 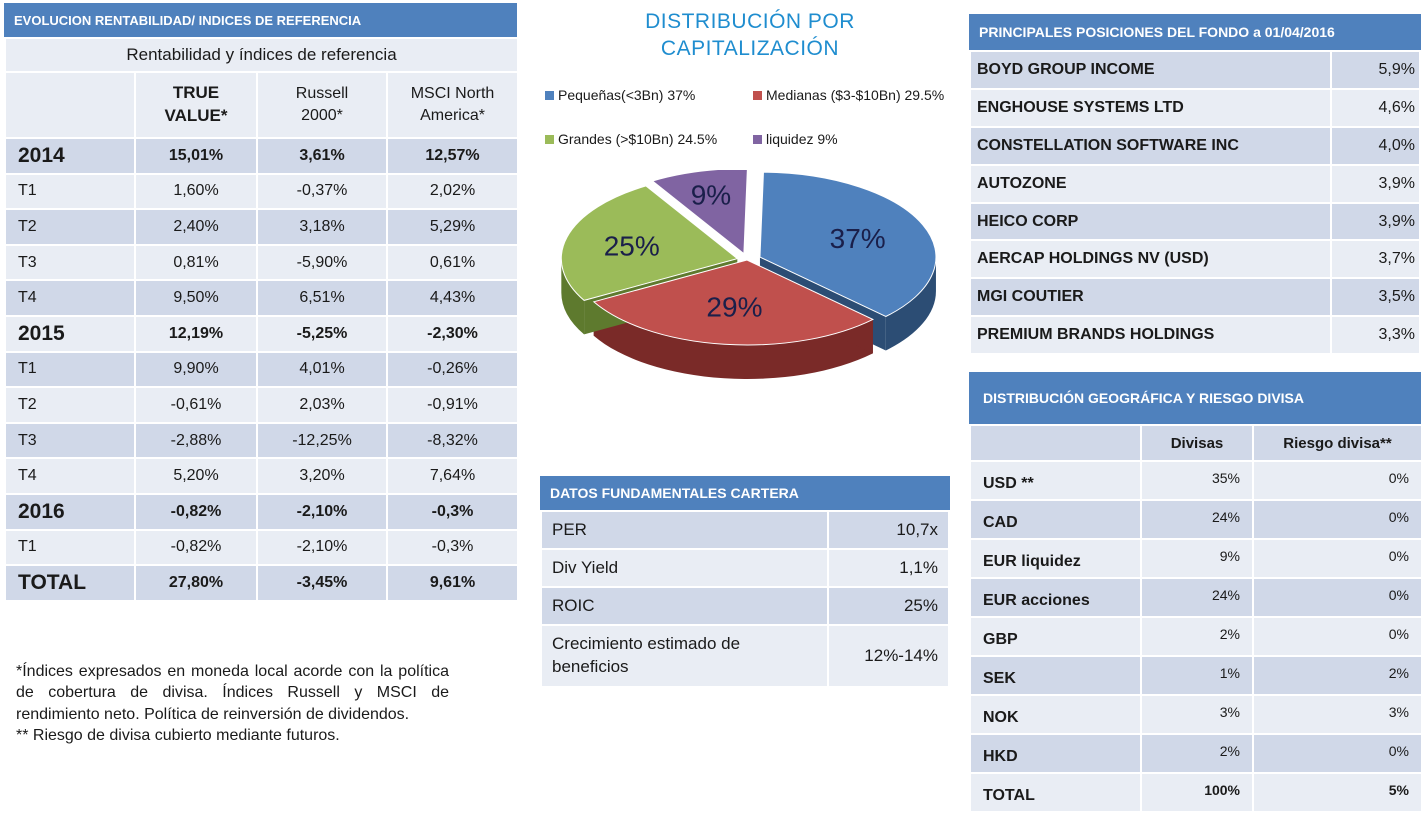 What do you see at coordinates (745, 530) in the screenshot?
I see `fundamentals-row: PER 10,7x` at bounding box center [745, 530].